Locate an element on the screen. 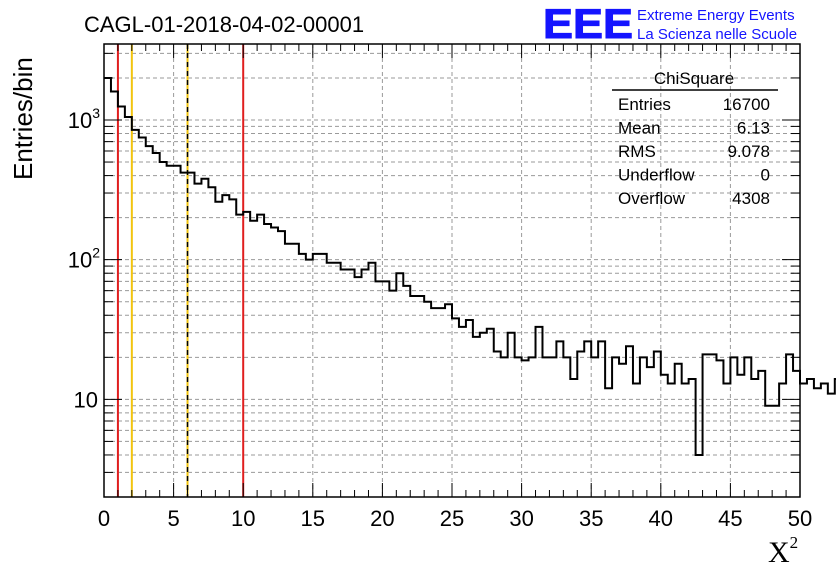 This screenshot has width=836, height=572. stats-label: Underflow is located at coordinates (656, 175).